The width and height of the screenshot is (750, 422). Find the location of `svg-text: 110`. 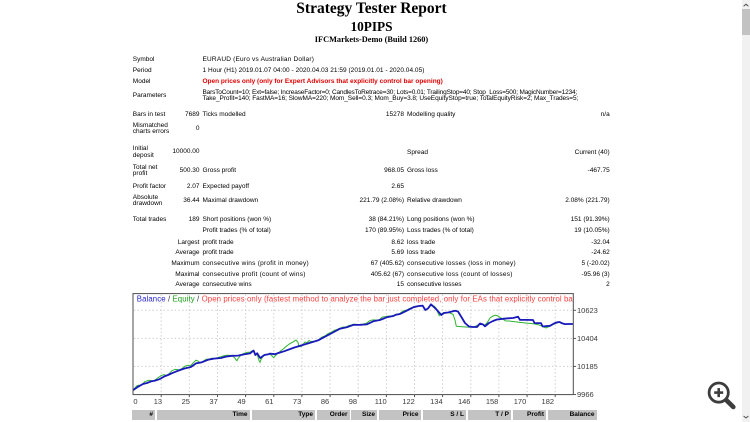

svg-text: 110 is located at coordinates (381, 401).